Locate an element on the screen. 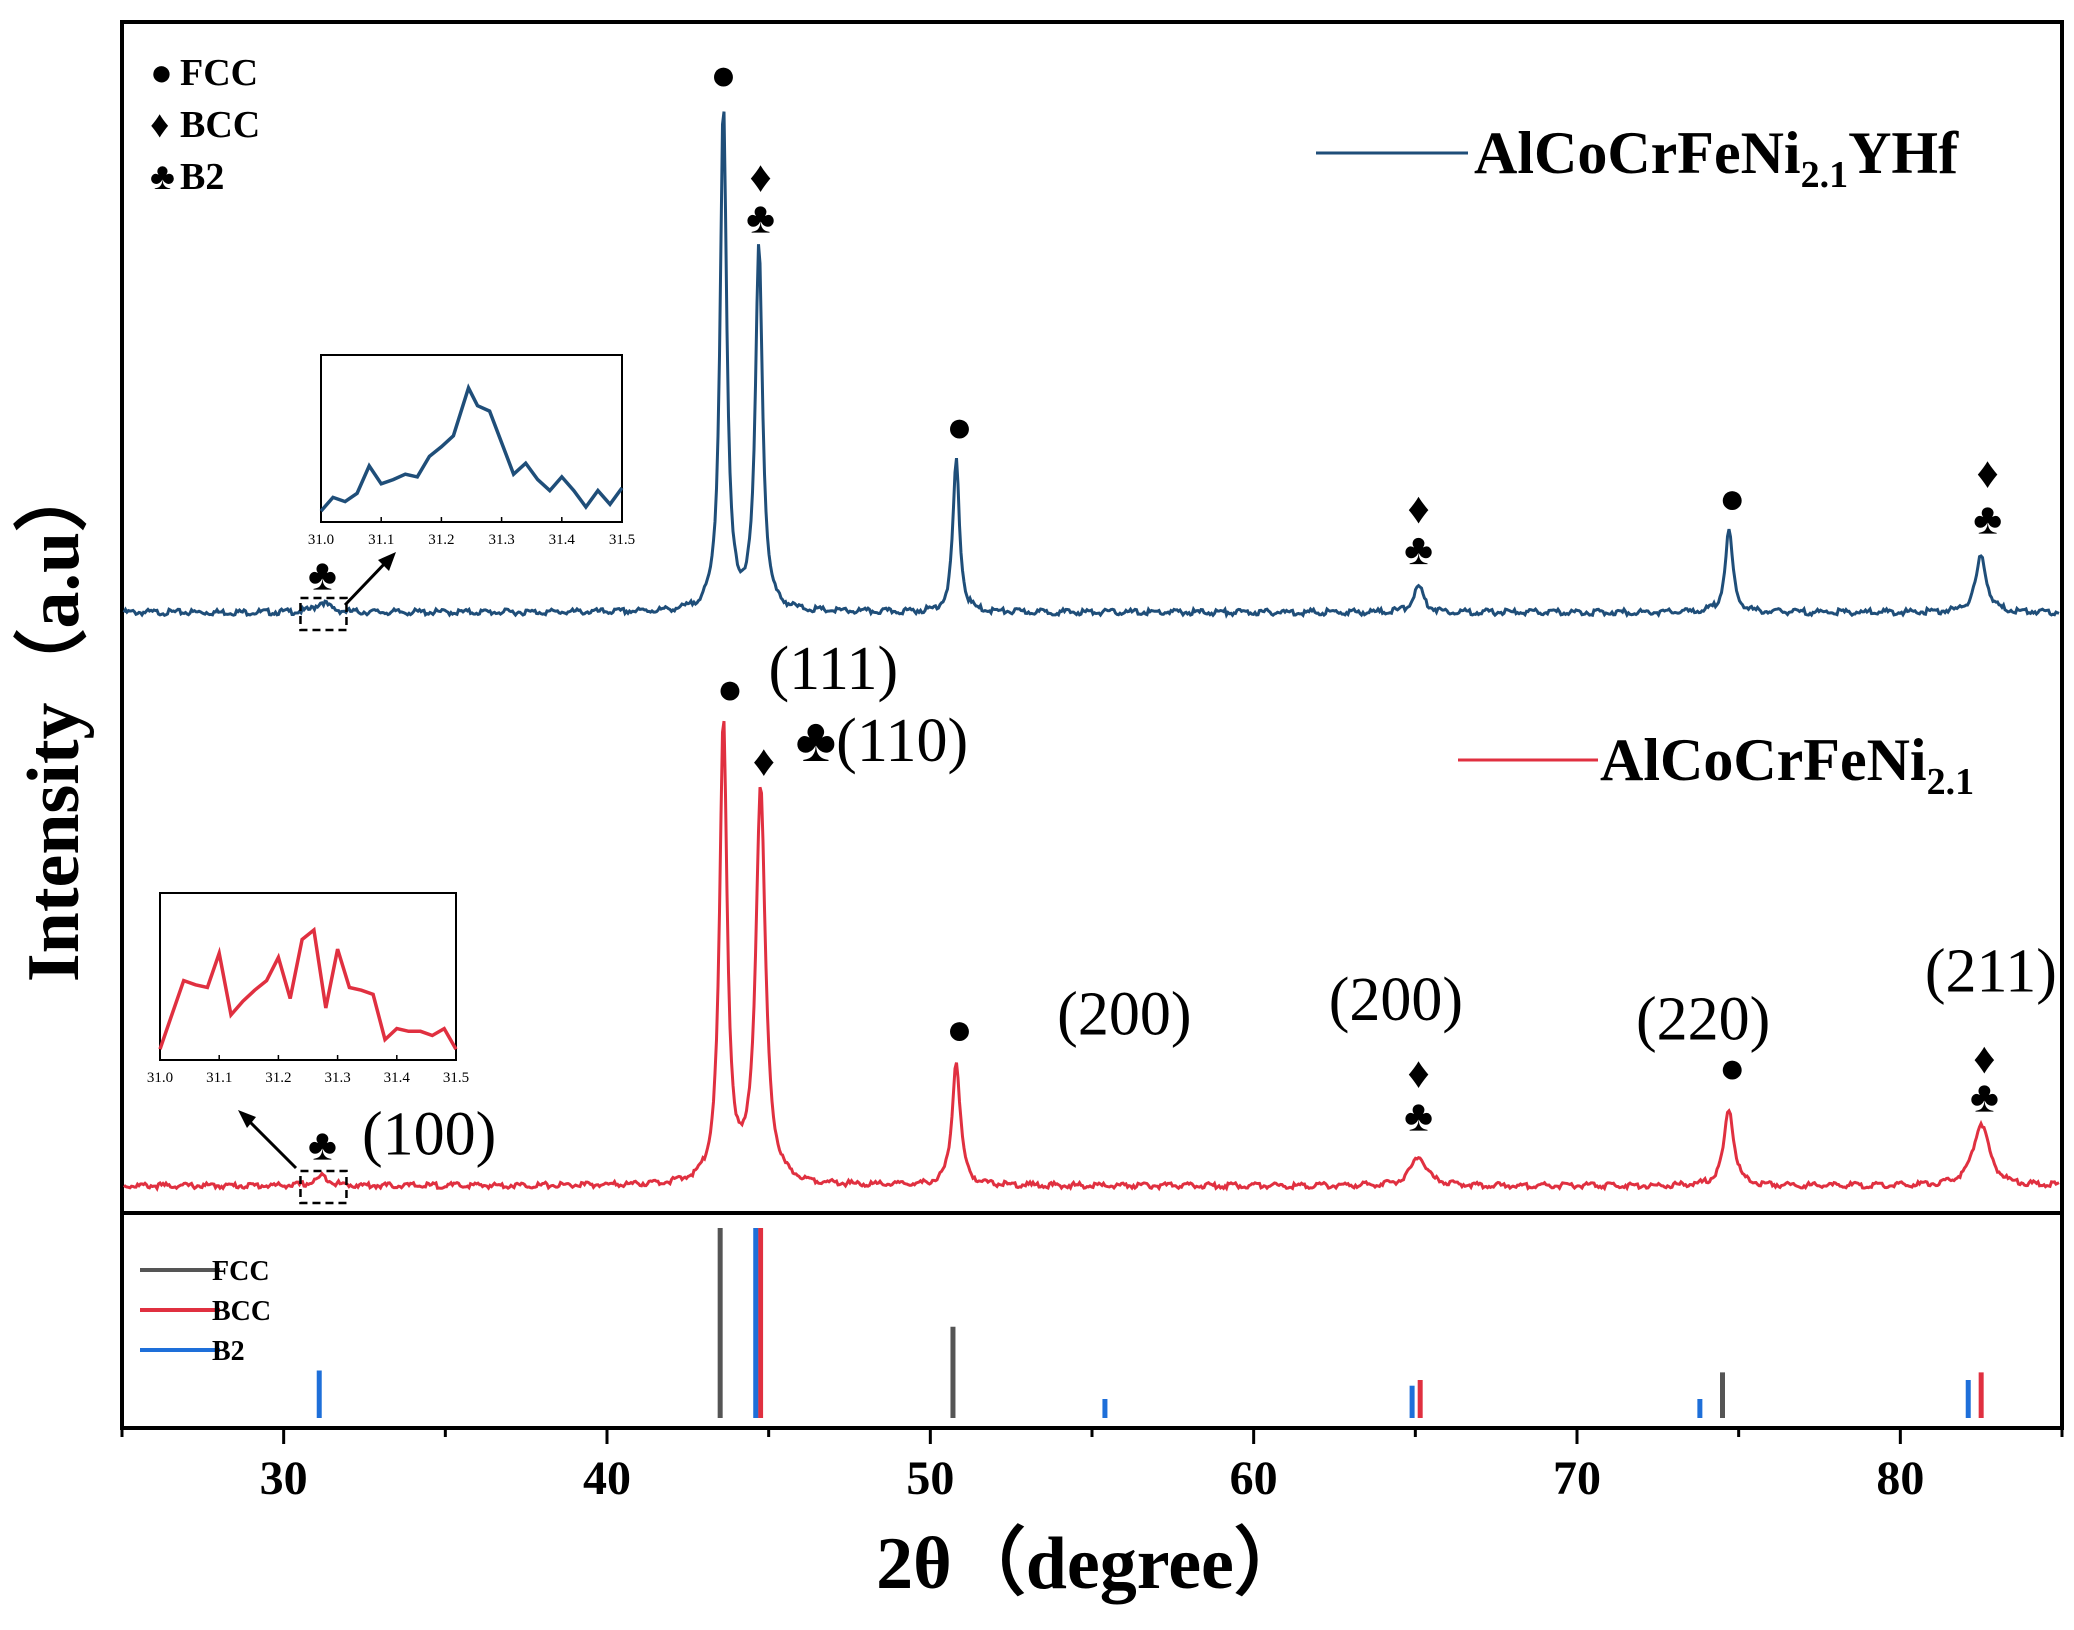 The width and height of the screenshot is (2074, 1630). reference-panel: FCC BCC B2 is located at coordinates (1062, 1323).